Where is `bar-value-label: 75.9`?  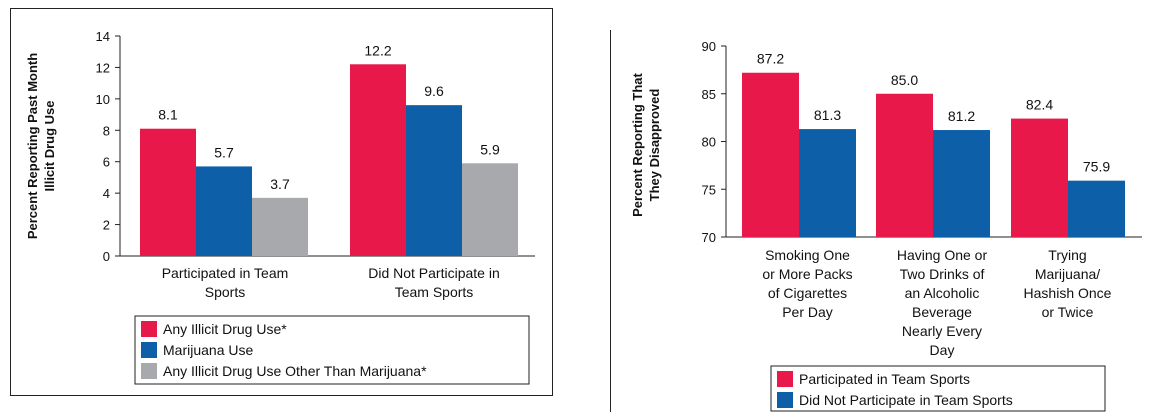
bar-value-label: 75.9 is located at coordinates (1096, 167).